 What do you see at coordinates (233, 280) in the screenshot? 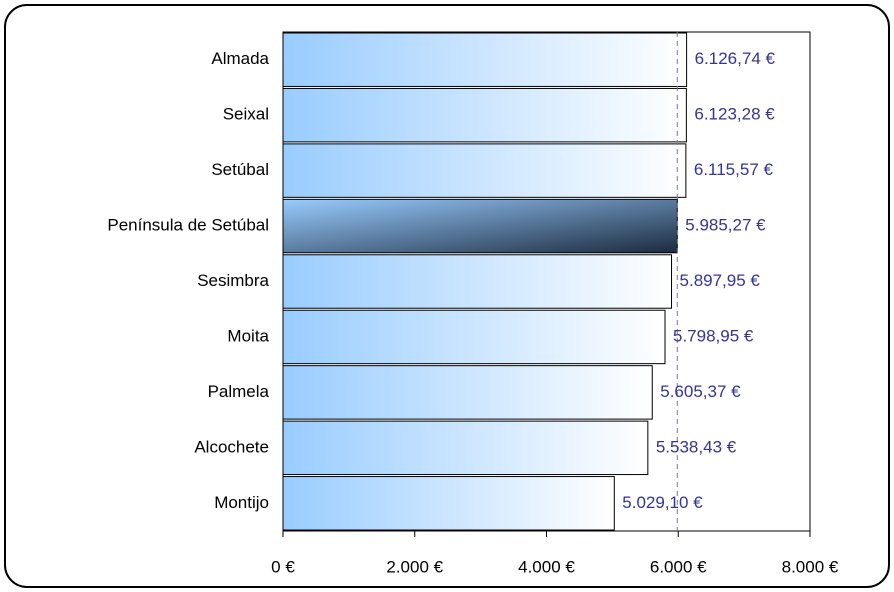
I see `y-tick-label: Sesimbra` at bounding box center [233, 280].